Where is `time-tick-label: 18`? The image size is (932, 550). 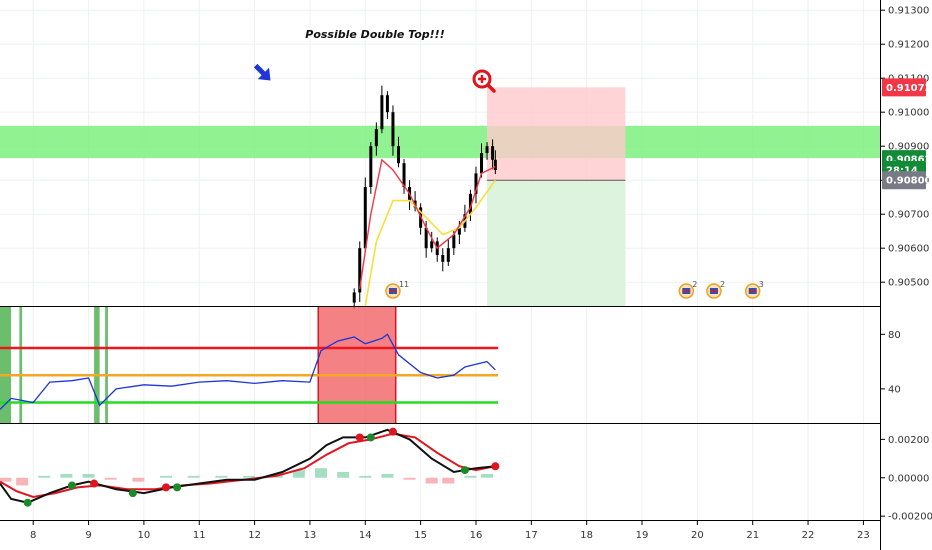 time-tick-label: 18 is located at coordinates (586, 535).